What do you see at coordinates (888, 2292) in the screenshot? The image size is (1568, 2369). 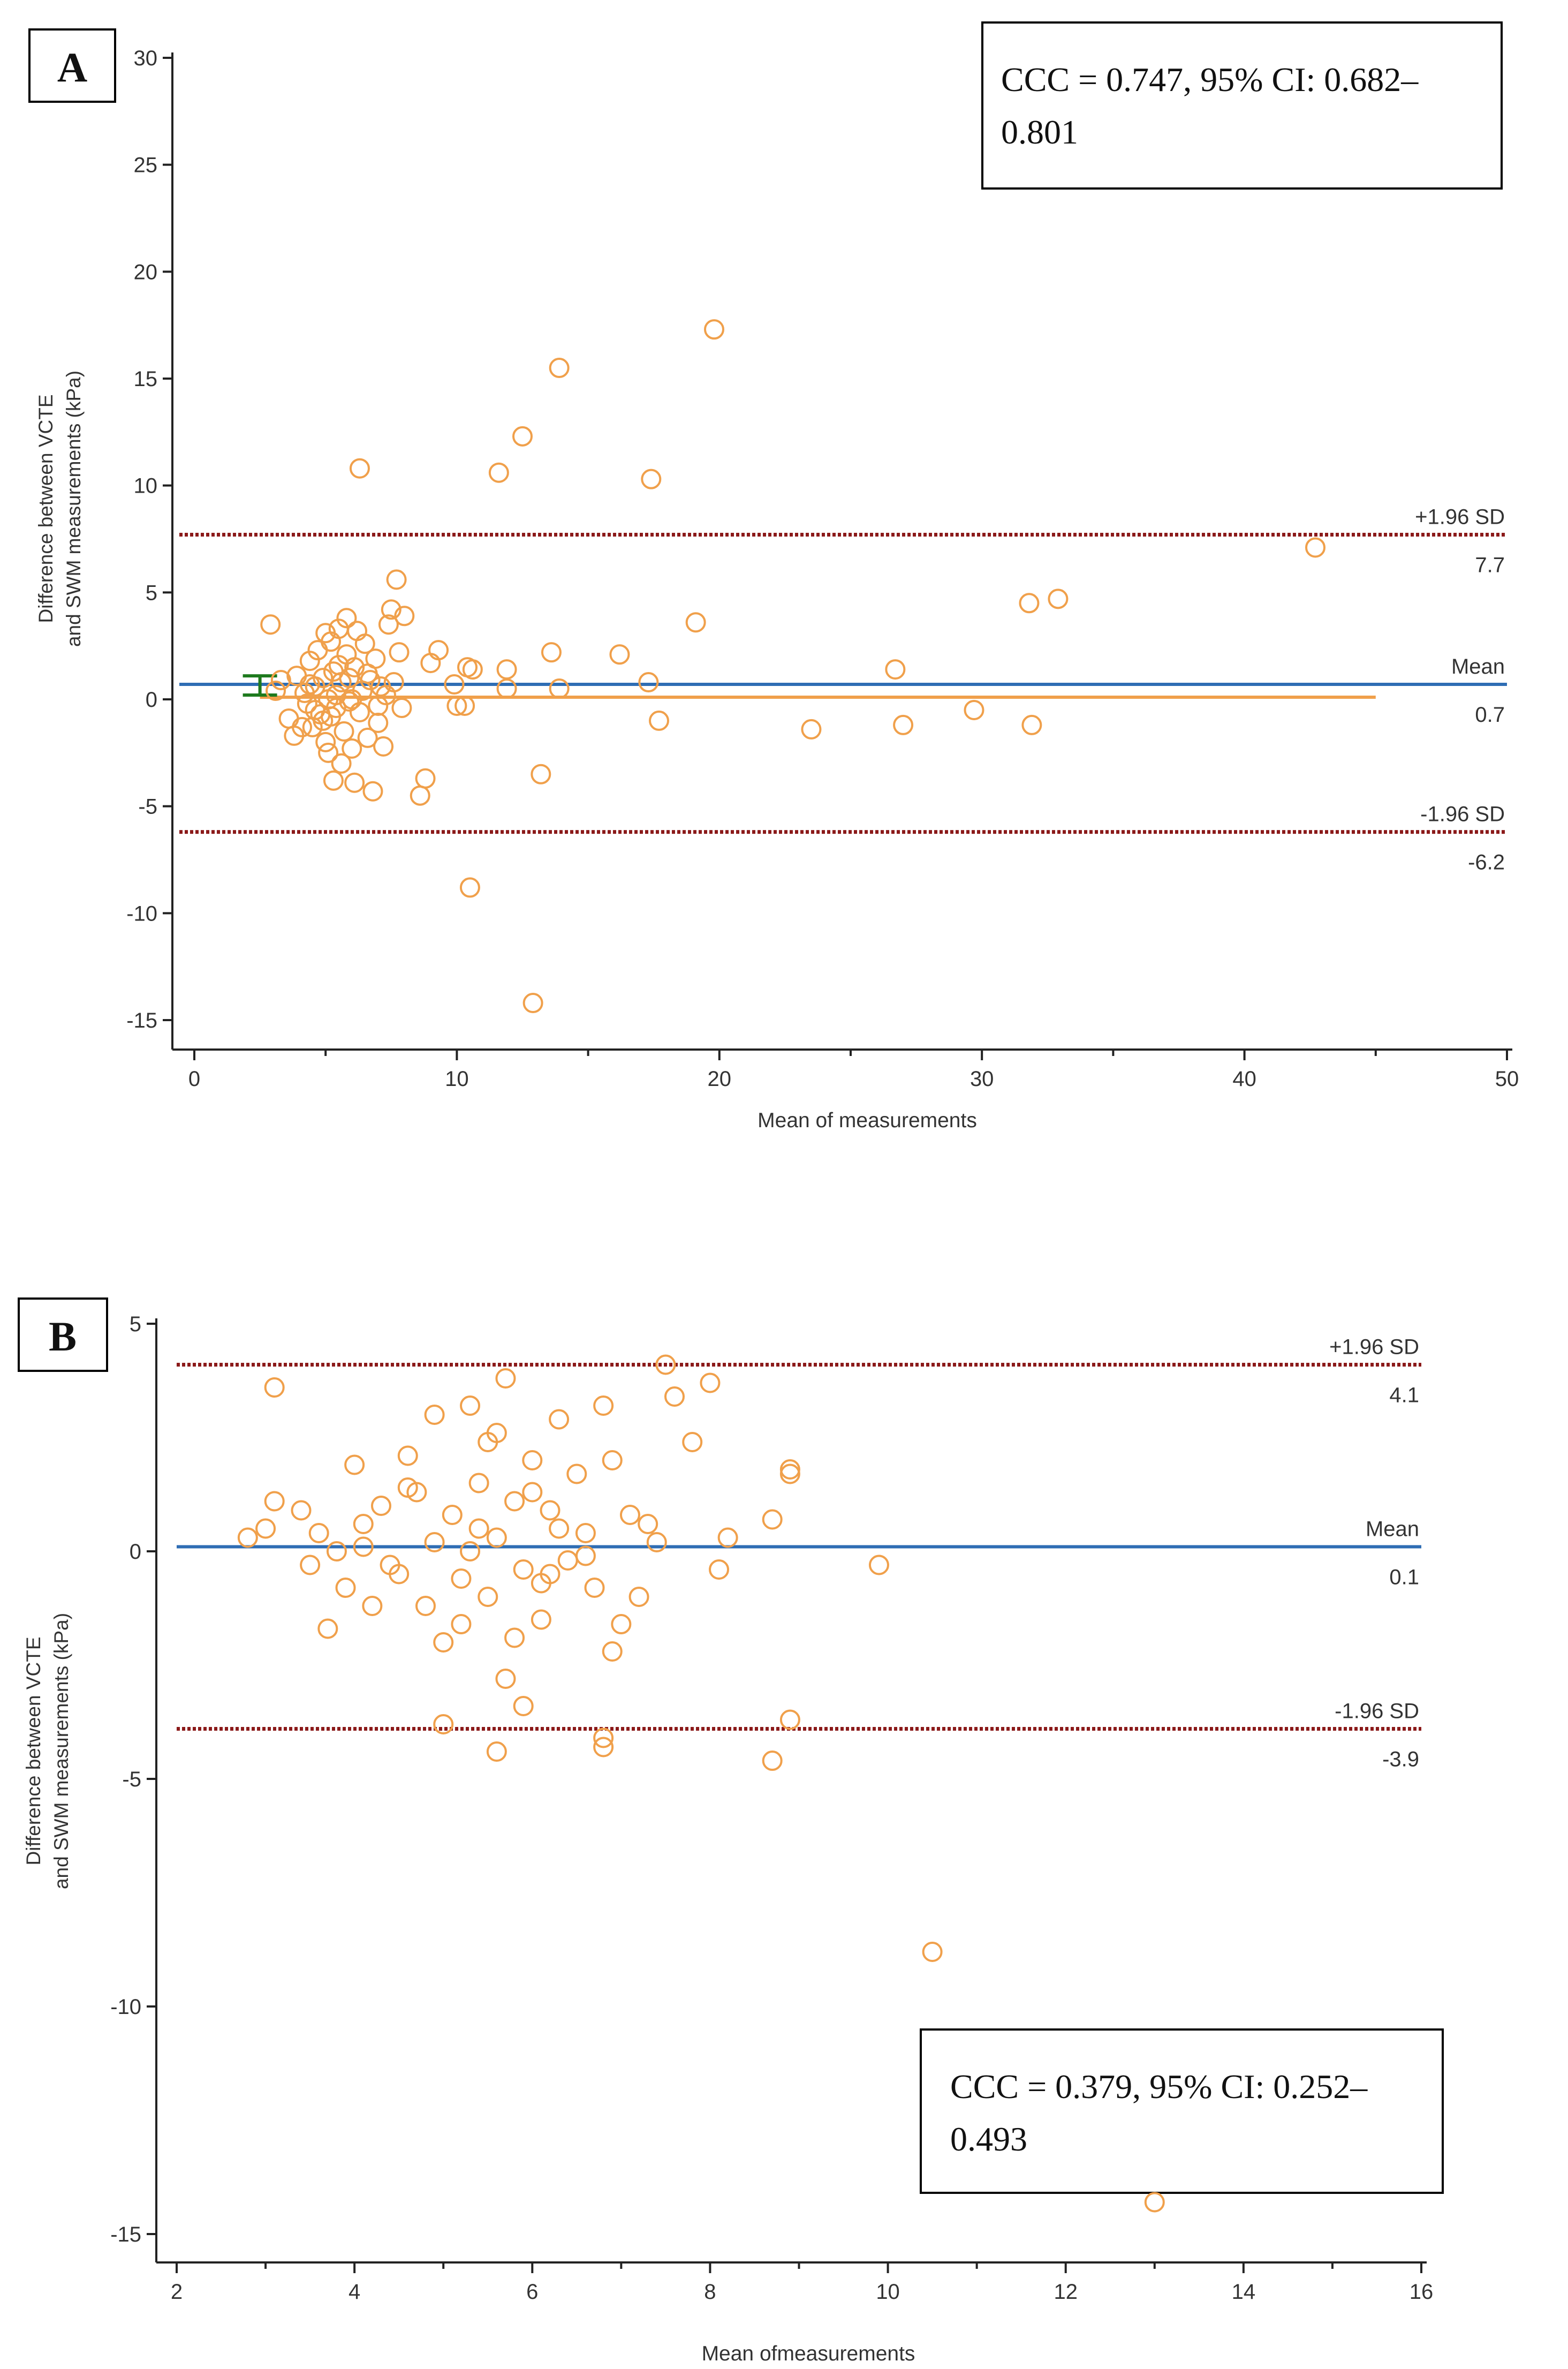 I see `panel-b-x-tick-label: 10` at bounding box center [888, 2292].